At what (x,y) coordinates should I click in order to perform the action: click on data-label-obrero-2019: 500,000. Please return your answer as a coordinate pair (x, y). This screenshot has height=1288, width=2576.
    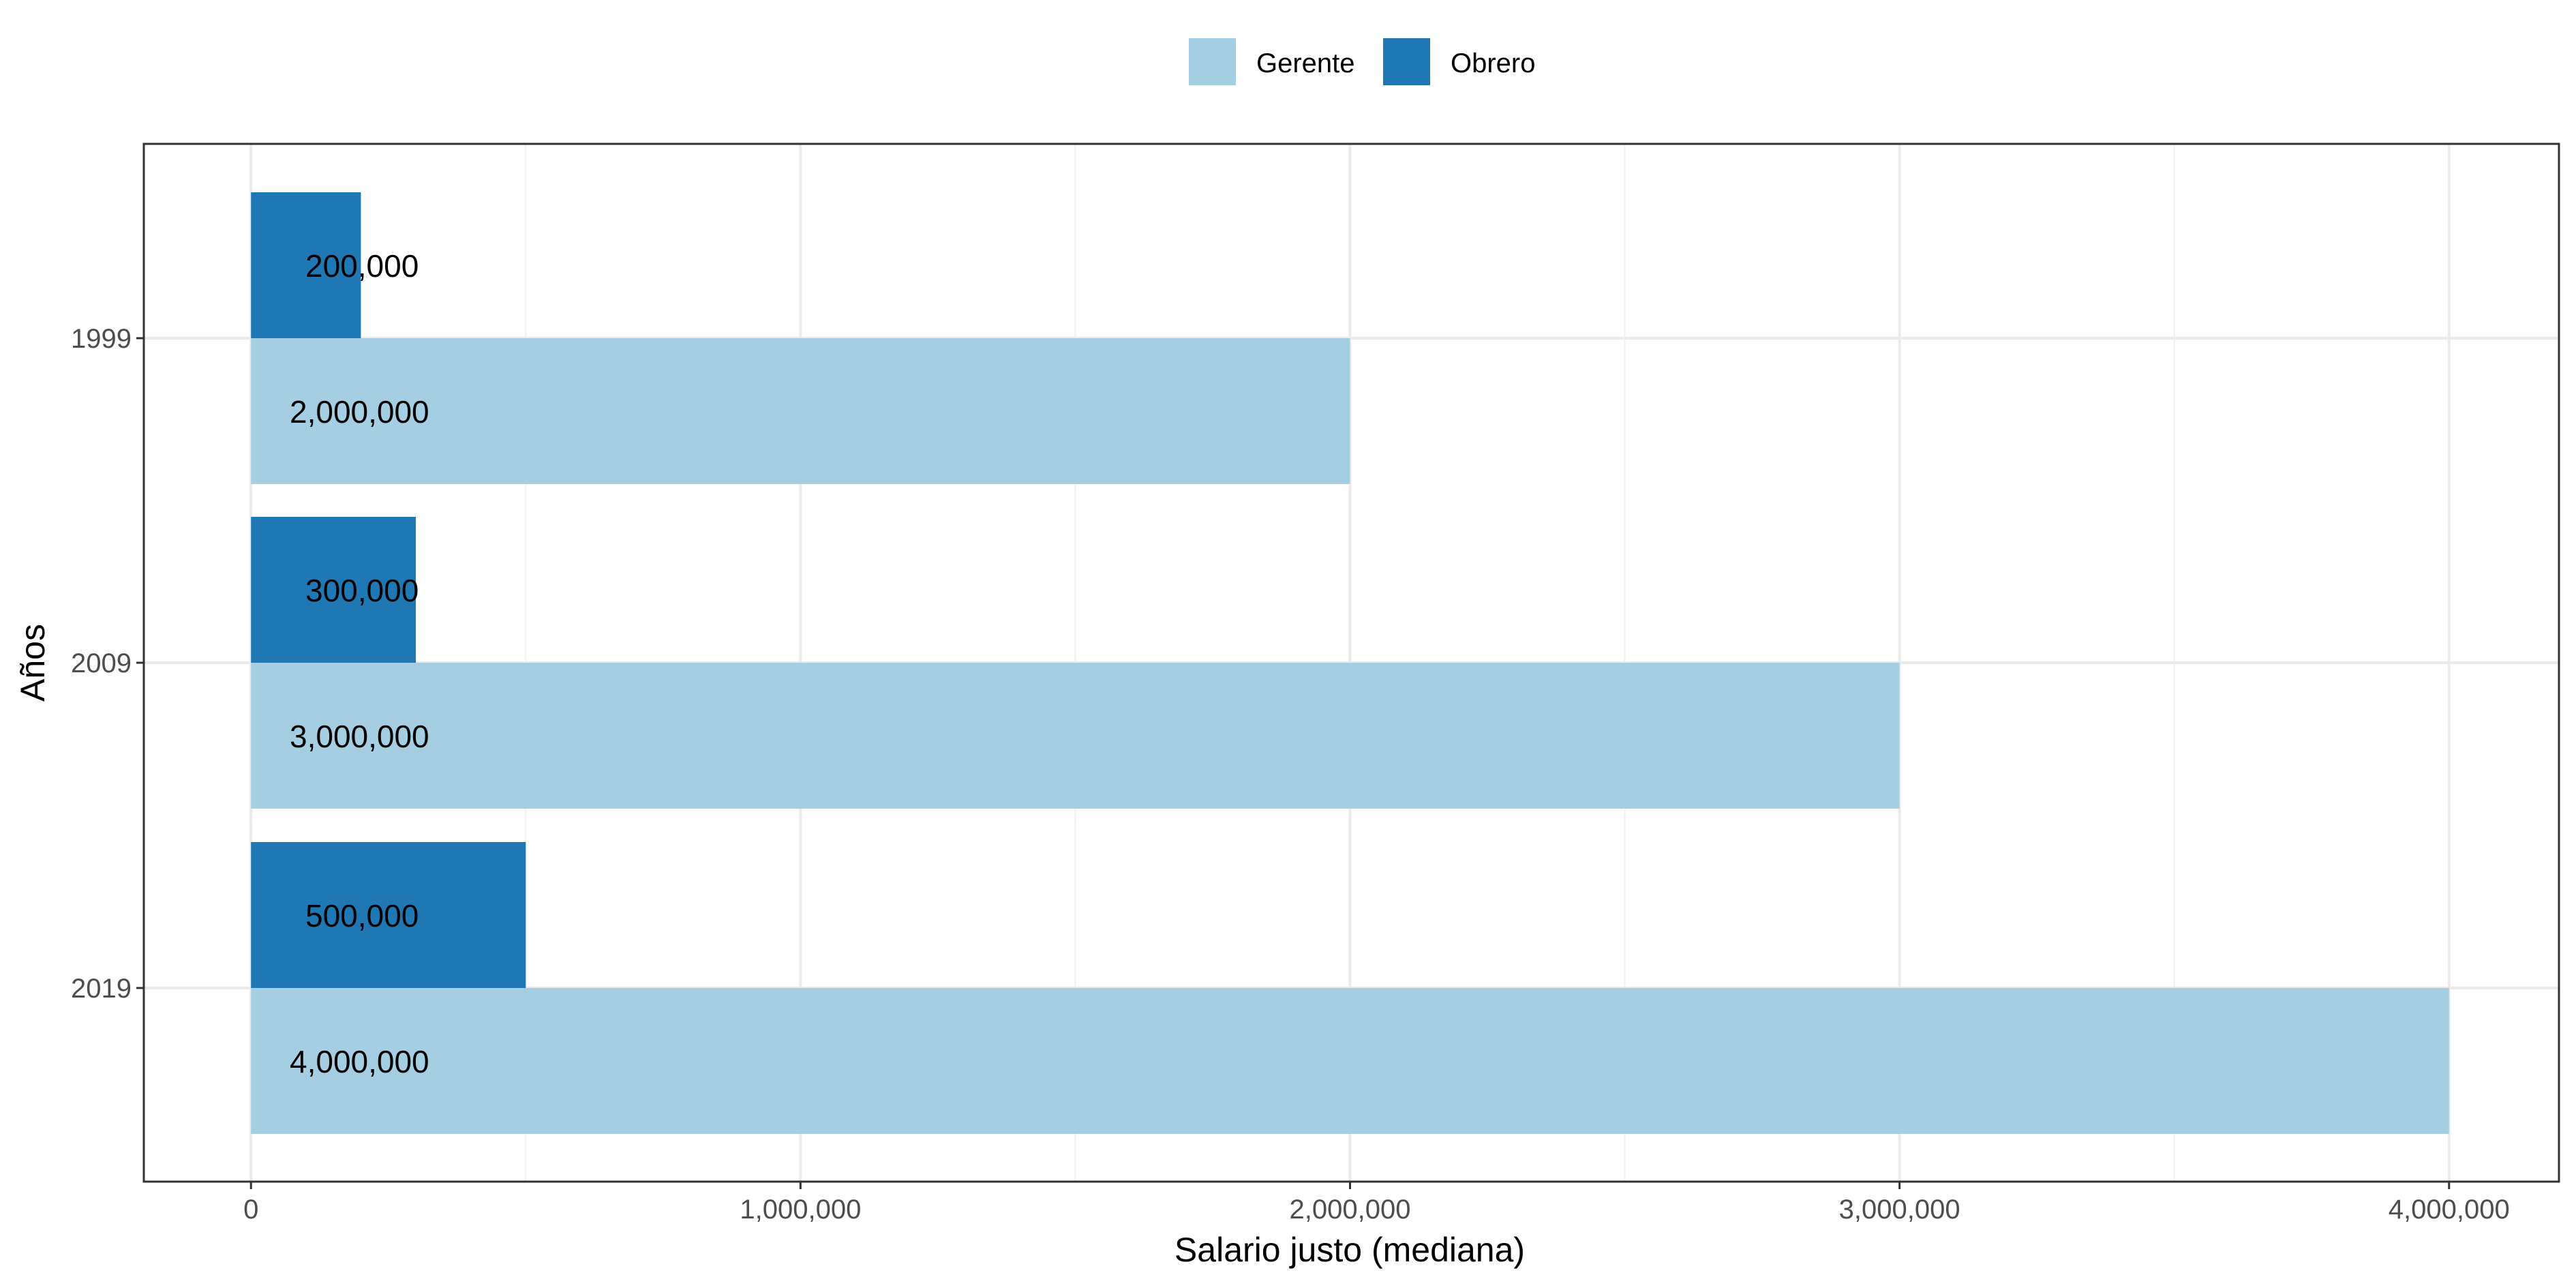
    Looking at the image, I should click on (362, 916).